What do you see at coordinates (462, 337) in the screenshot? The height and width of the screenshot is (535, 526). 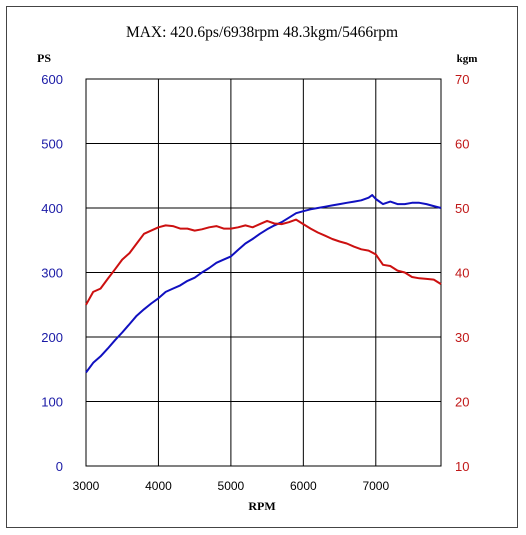 I see `right-tick-label: 30` at bounding box center [462, 337].